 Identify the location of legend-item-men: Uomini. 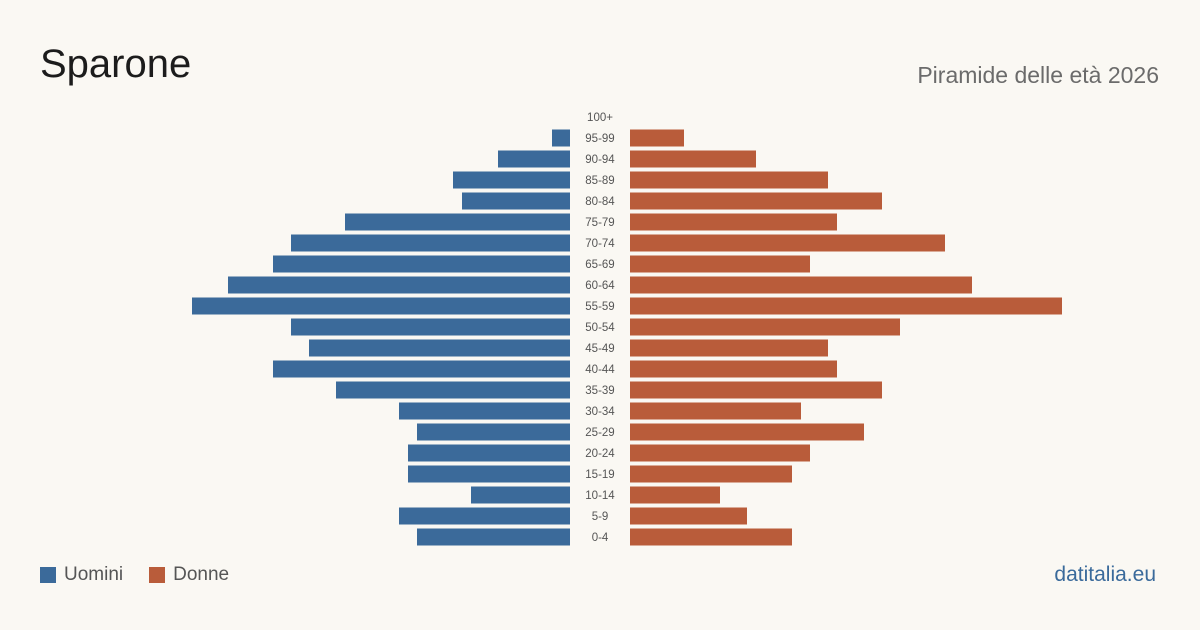
(81, 575).